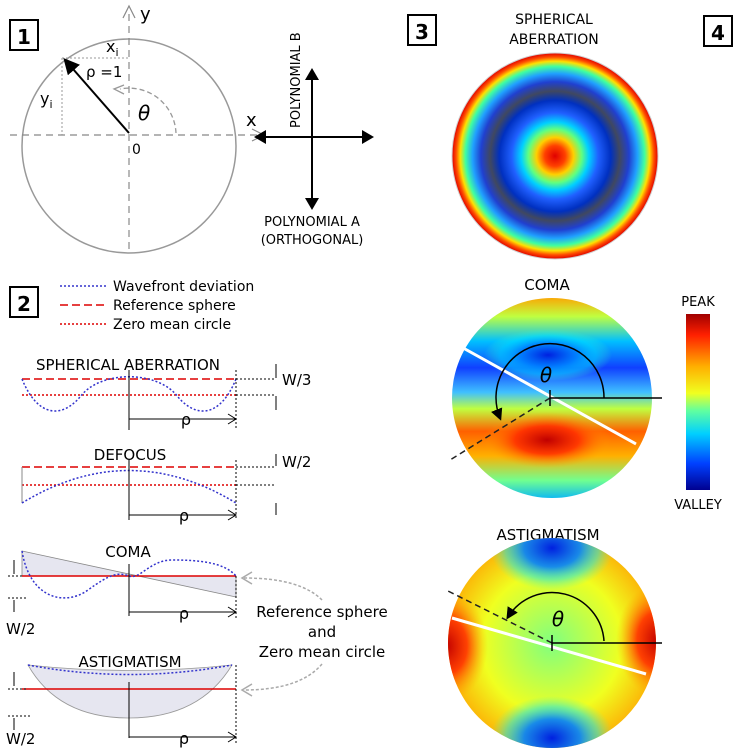  Describe the element at coordinates (322, 632) in the screenshot. I see `note-line-2: and` at that location.